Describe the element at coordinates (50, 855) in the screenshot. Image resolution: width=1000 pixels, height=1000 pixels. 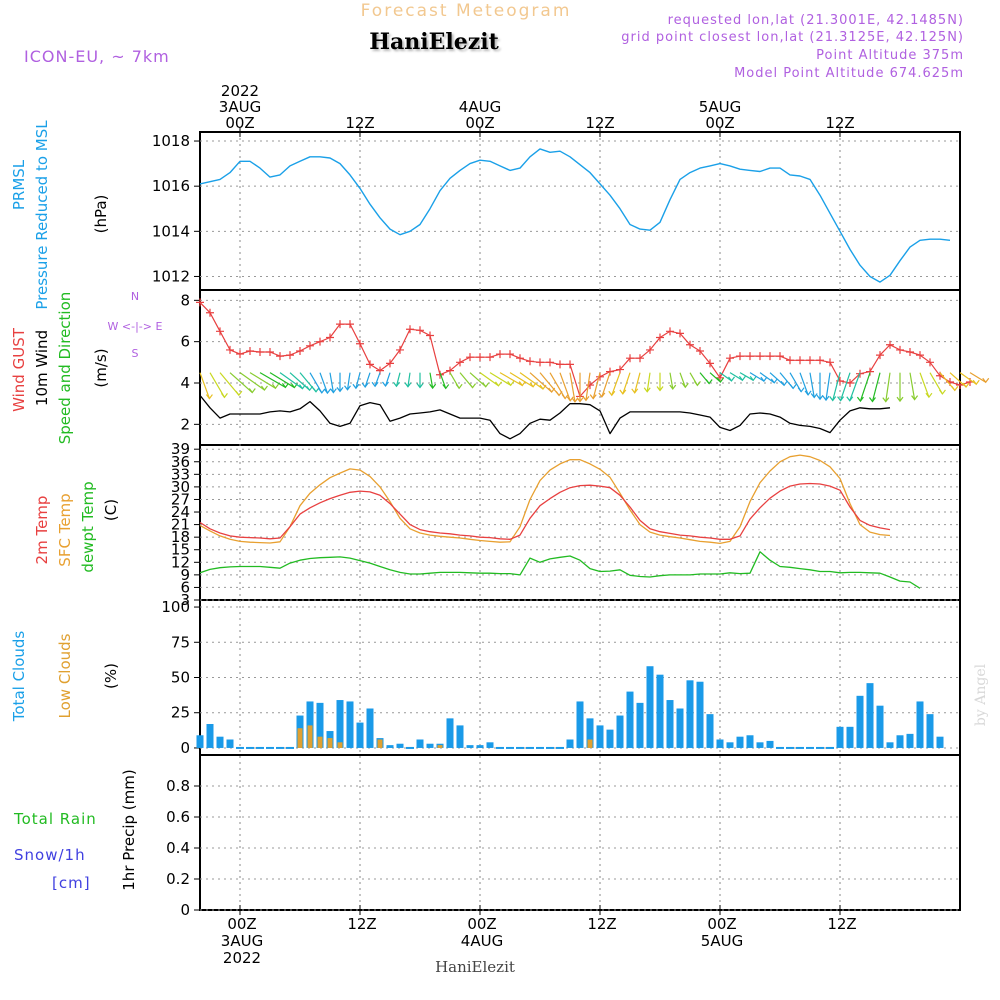
I see `snow-label: Snow/1h` at that location.